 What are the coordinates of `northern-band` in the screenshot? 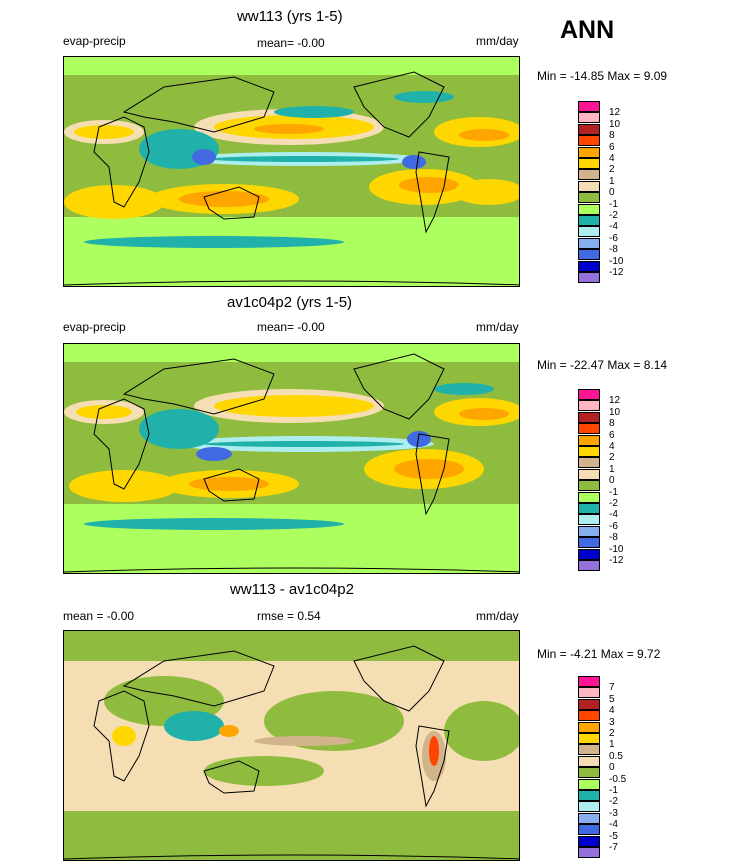 It's located at (291, 646).